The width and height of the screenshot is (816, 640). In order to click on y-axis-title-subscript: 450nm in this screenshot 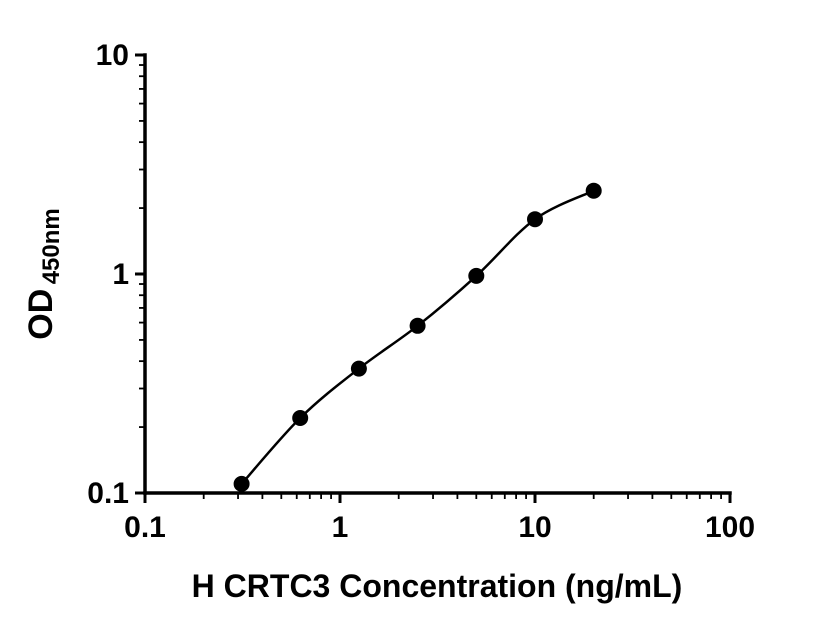, I will do `click(51, 246)`.